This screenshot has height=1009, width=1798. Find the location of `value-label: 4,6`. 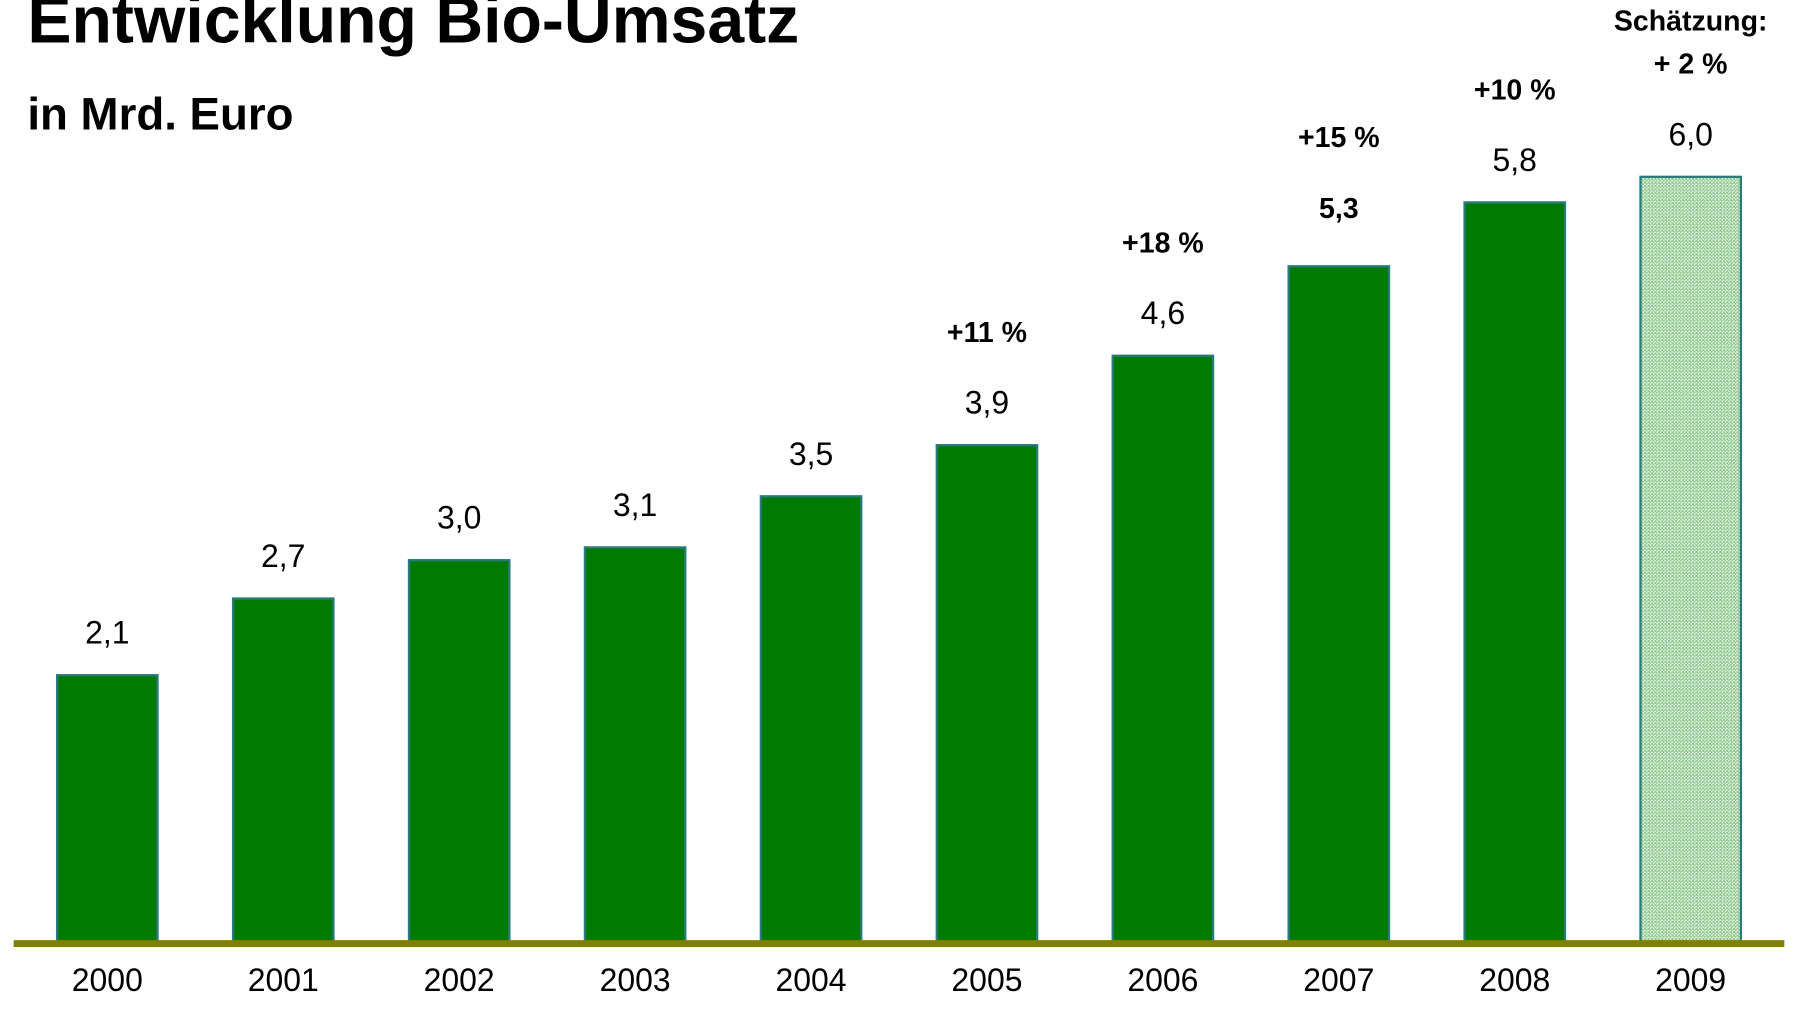

value-label: 4,6 is located at coordinates (1163, 313).